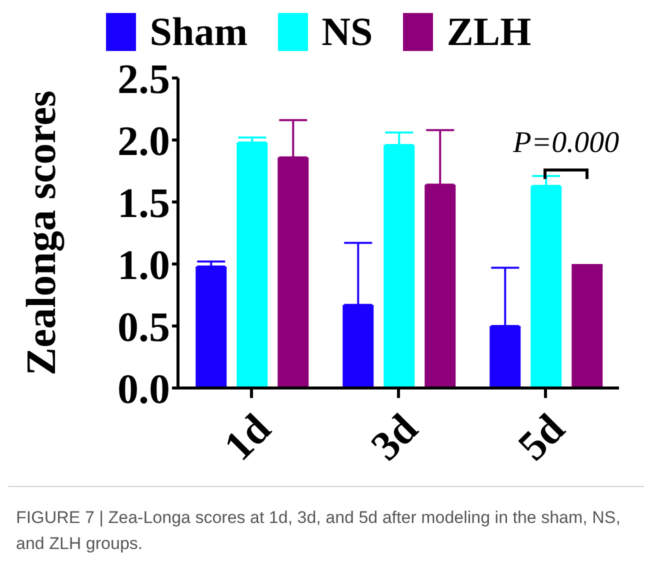 The height and width of the screenshot is (583, 652). Describe the element at coordinates (542, 438) in the screenshot. I see `x-tick-label: 5d` at that location.